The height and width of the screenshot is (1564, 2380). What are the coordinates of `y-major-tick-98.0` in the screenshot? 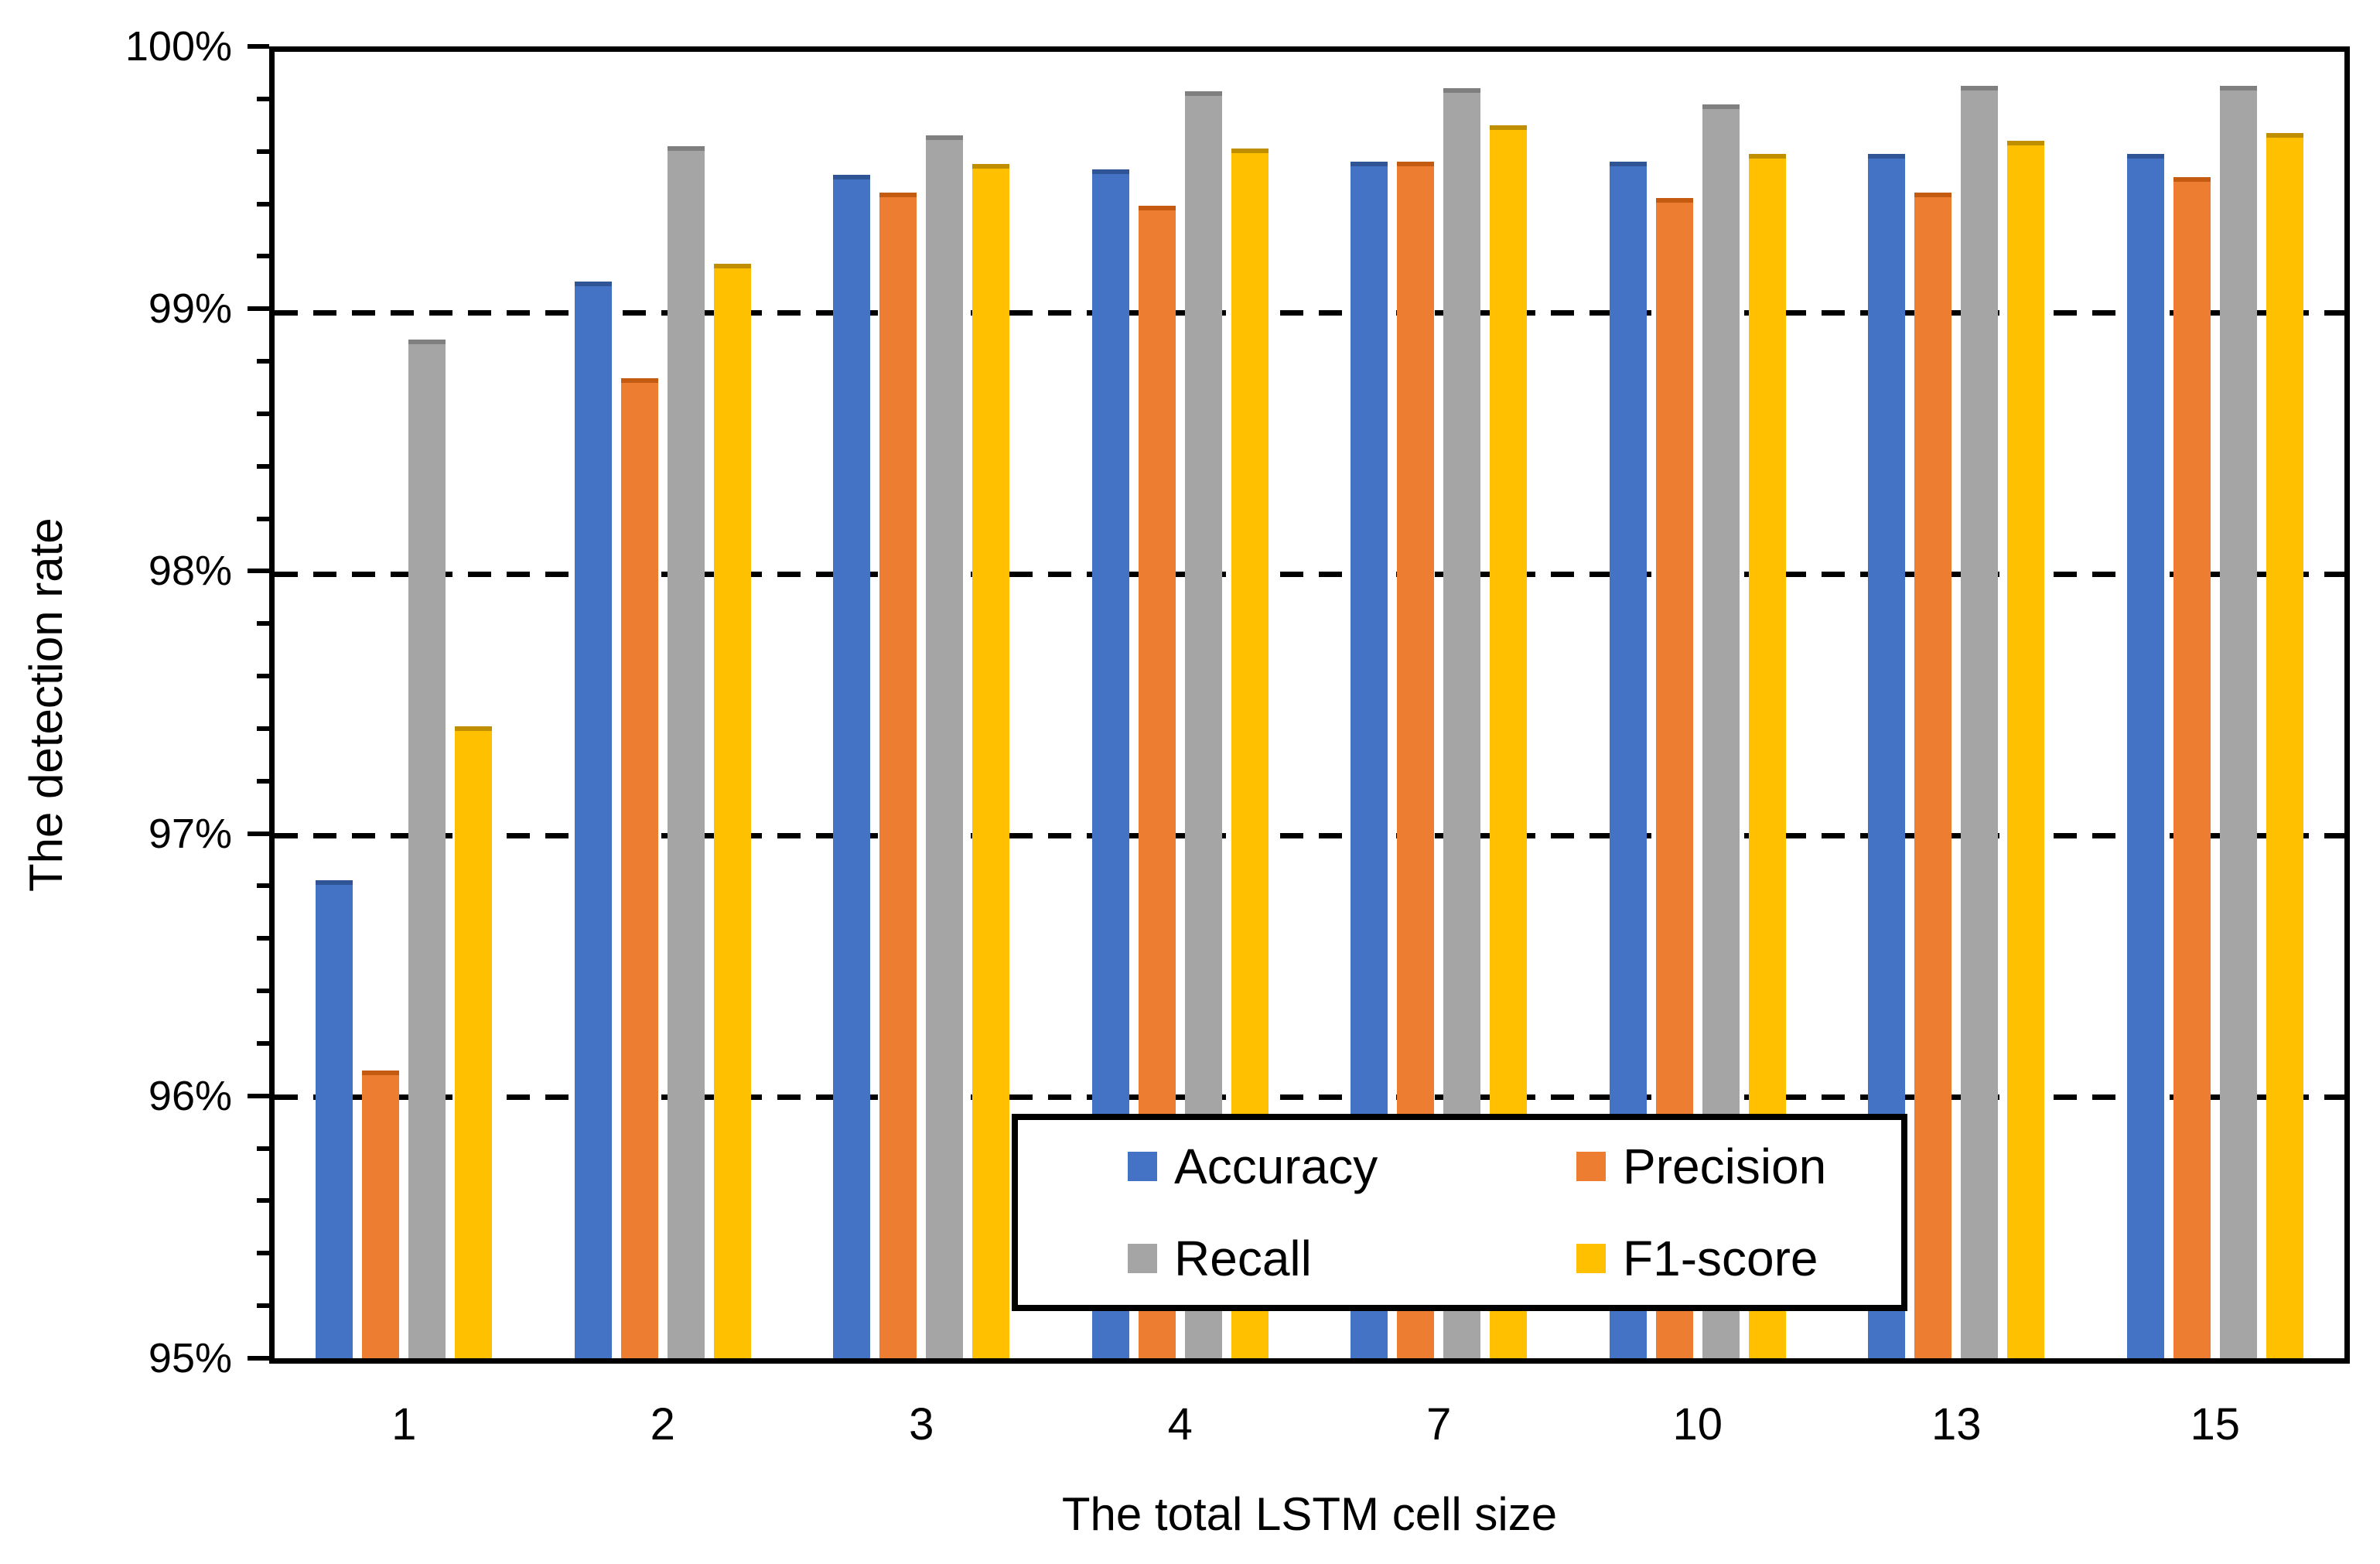 It's located at (258, 571).